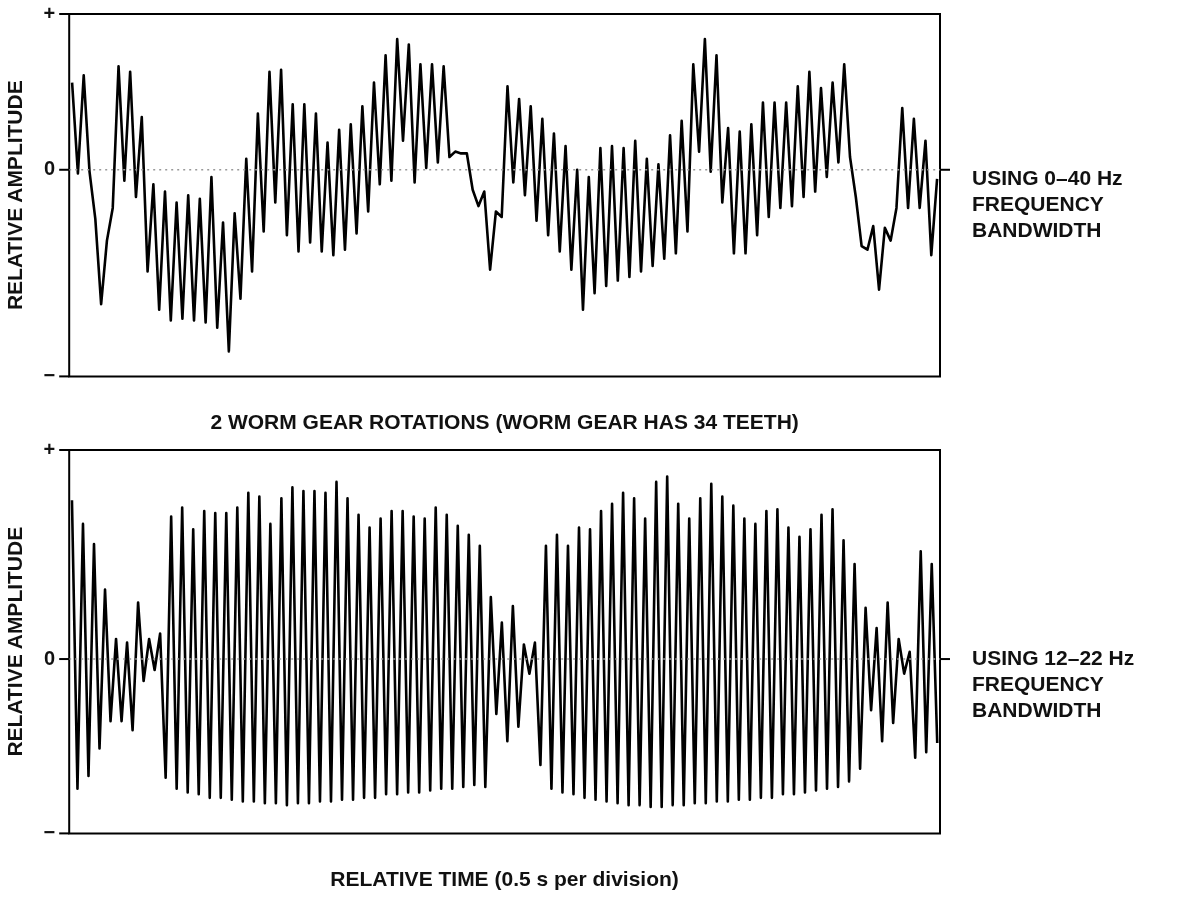 This screenshot has width=1196, height=897. I want to click on text: USING 12–22 Hz FREQUENCY BANDWIDTH, so click(1054, 684).